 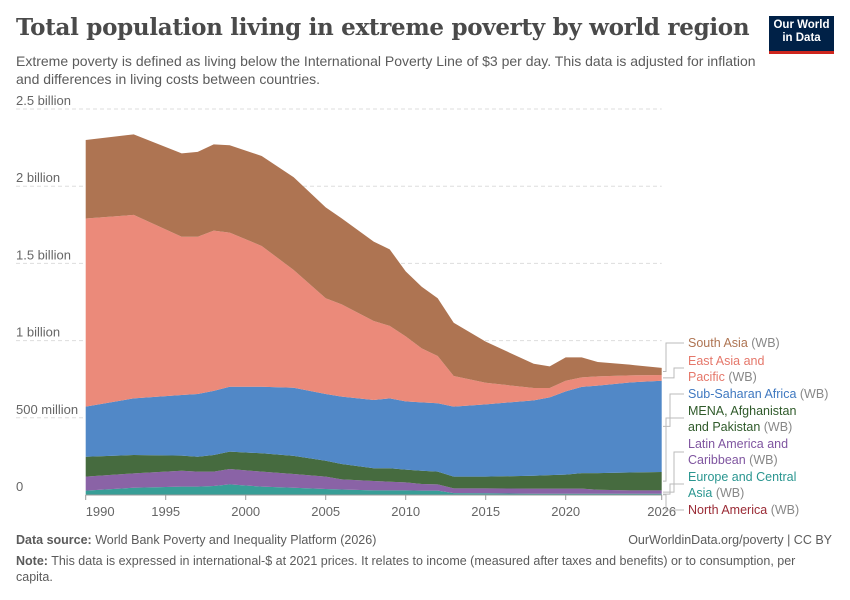 I want to click on legend-label: North America, so click(x=728, y=510).